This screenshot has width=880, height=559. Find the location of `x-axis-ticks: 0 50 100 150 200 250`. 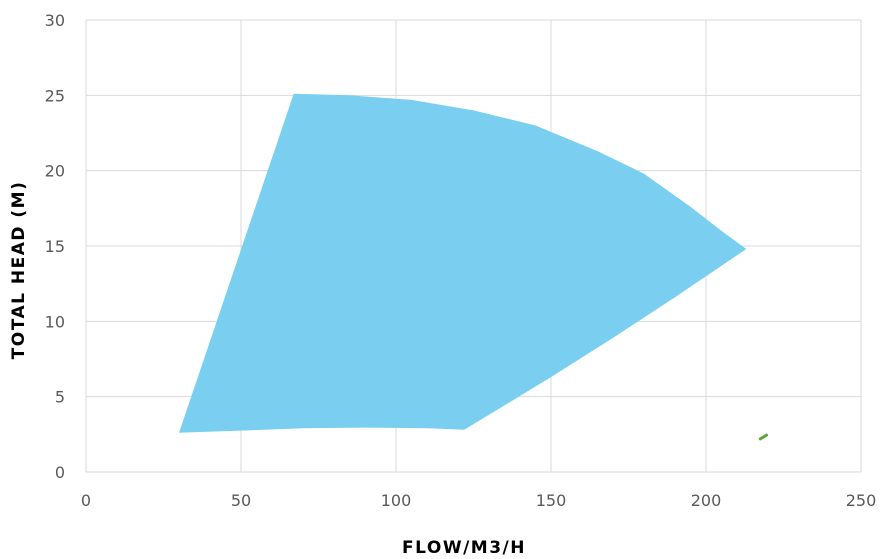

x-axis-ticks: 0 50 100 150 200 250 is located at coordinates (478, 500).